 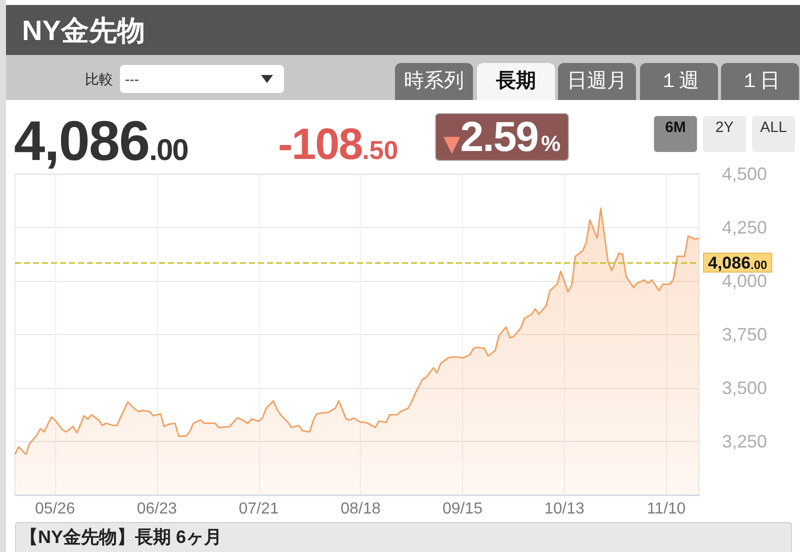 What do you see at coordinates (724, 134) in the screenshot?
I see `range-button: 2Y` at bounding box center [724, 134].